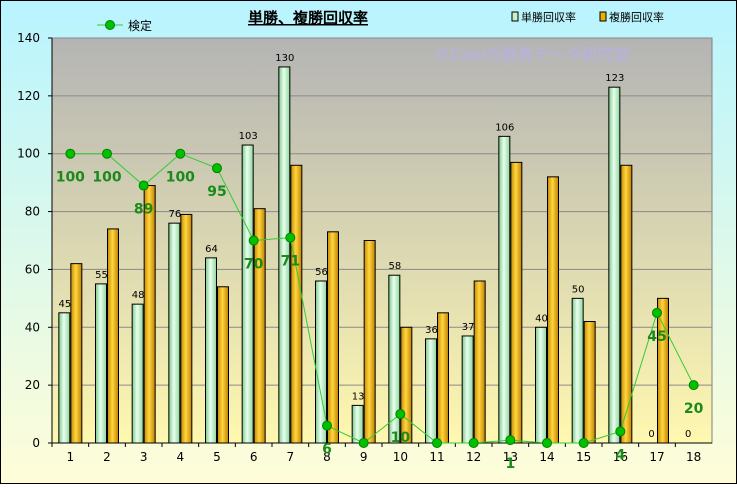 The image size is (737, 488). Describe the element at coordinates (101, 275) in the screenshot. I see `bar-win-label: 55` at that location.